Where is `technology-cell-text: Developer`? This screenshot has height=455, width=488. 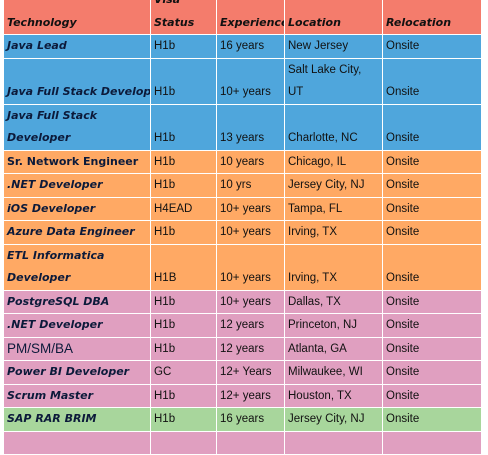
technology-cell-text: Developer is located at coordinates (39, 137).